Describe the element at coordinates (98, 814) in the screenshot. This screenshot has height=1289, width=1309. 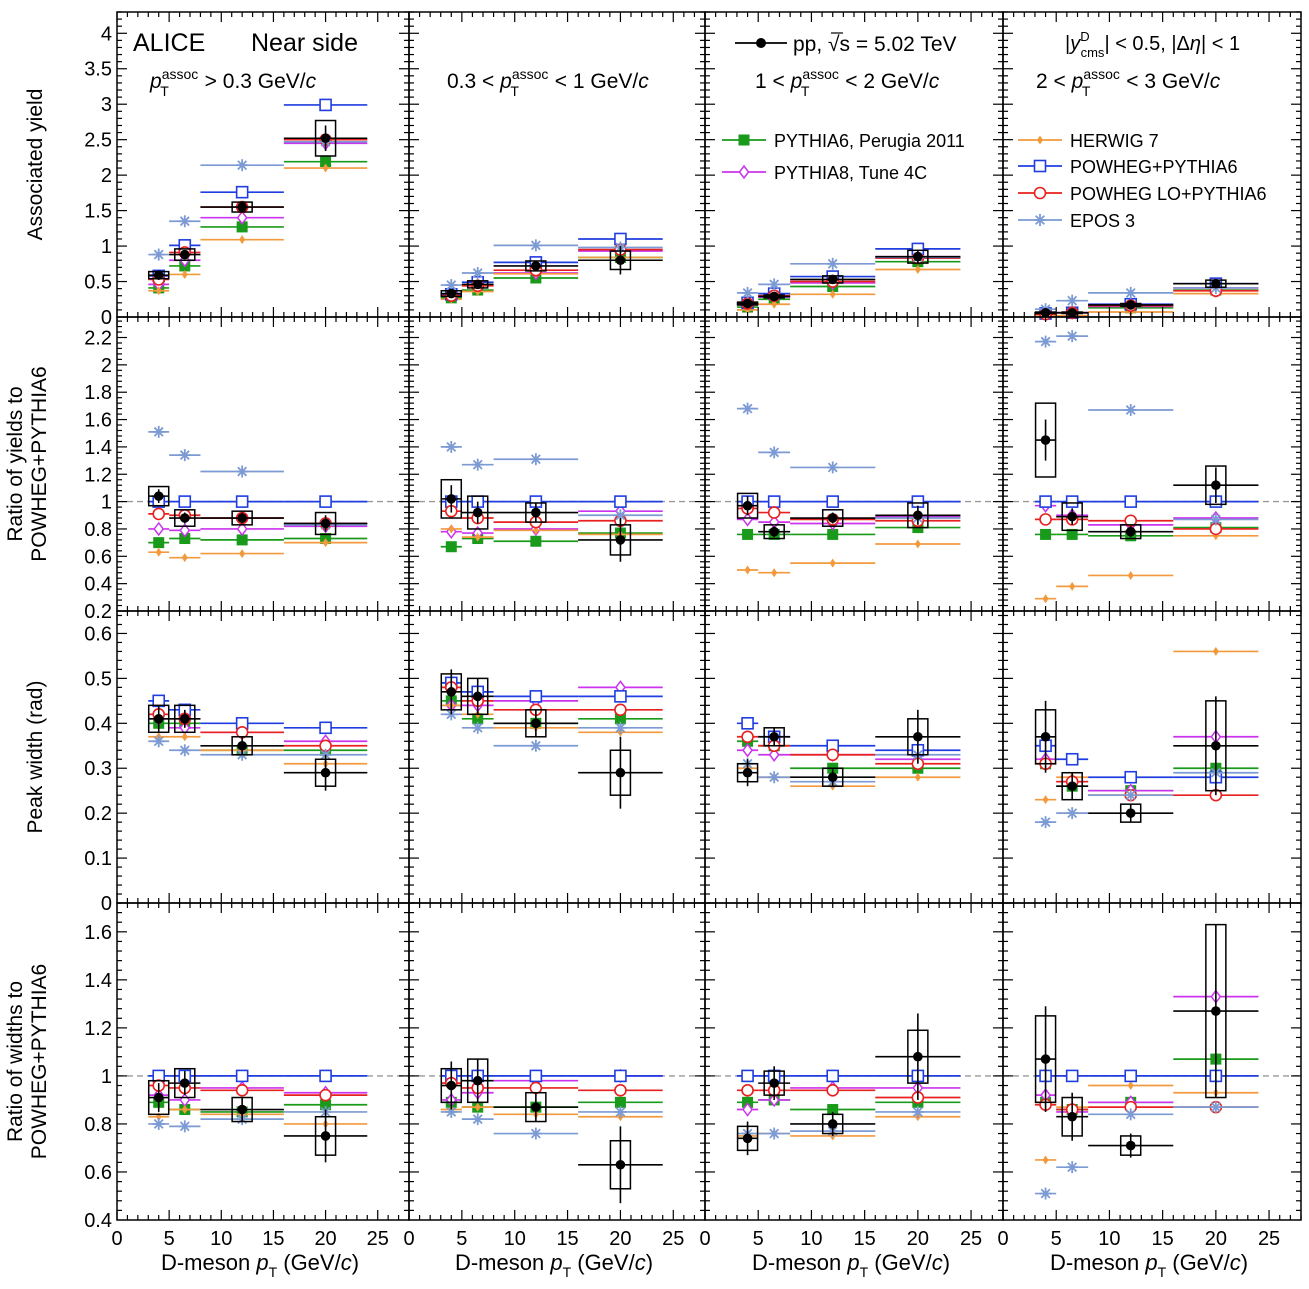
I see `y-tick-label: 0.2` at that location.